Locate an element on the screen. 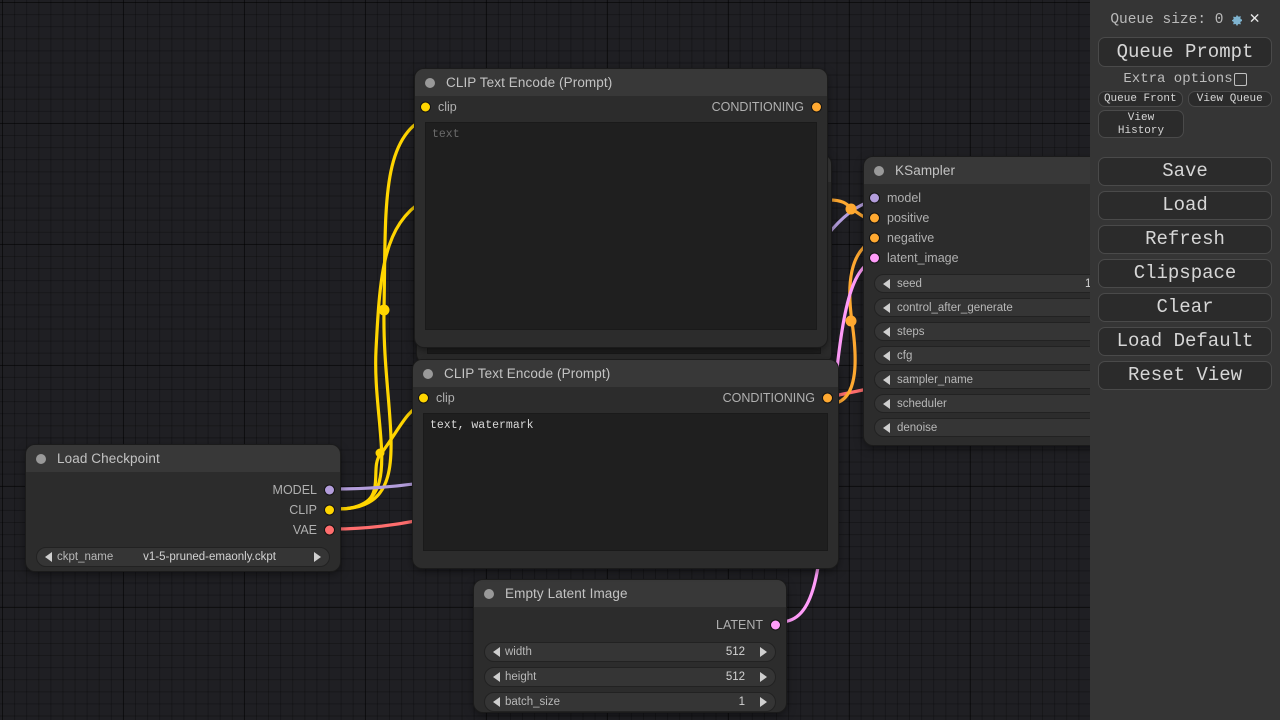 The image size is (1280, 720). output-slot-clip: CLIP is located at coordinates (183, 510).